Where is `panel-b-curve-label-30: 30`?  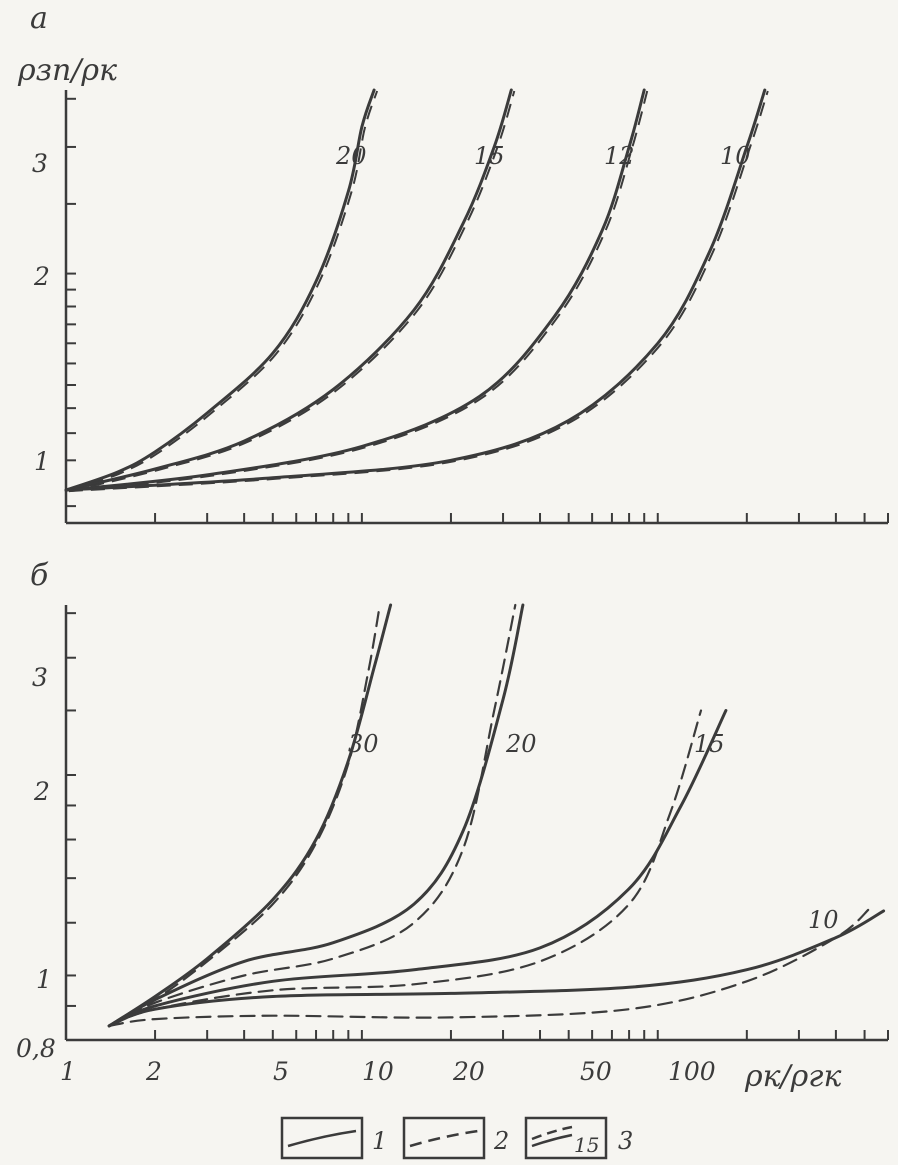
panel-b-curve-label-30: 30 is located at coordinates (363, 744).